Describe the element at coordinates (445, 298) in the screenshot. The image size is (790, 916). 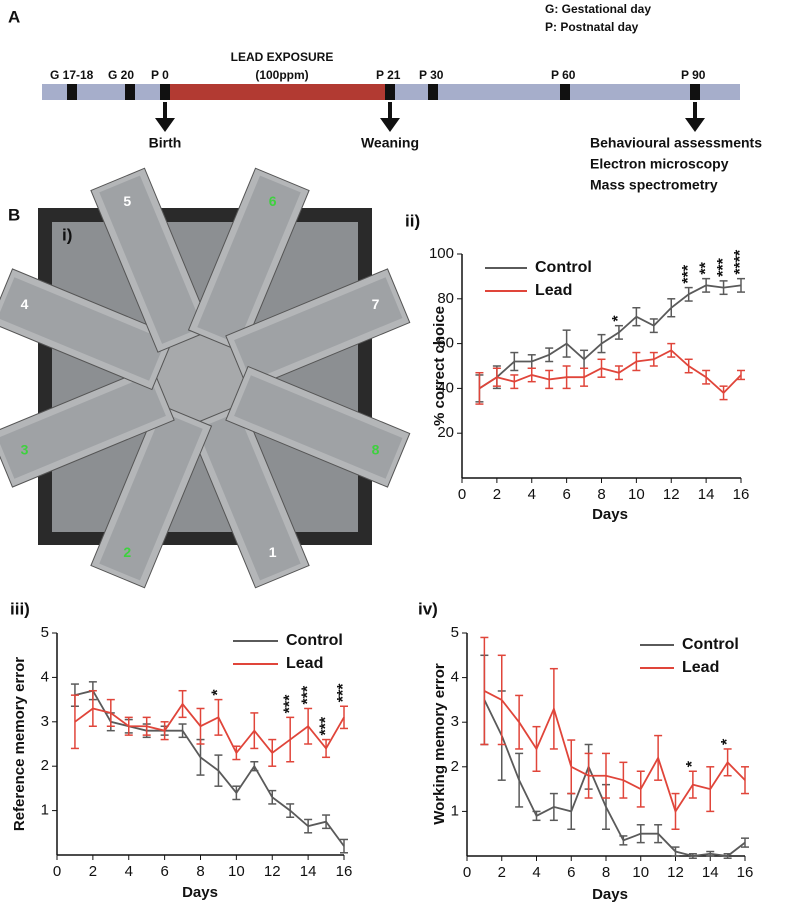
I see `y-tick-label: 80` at that location.